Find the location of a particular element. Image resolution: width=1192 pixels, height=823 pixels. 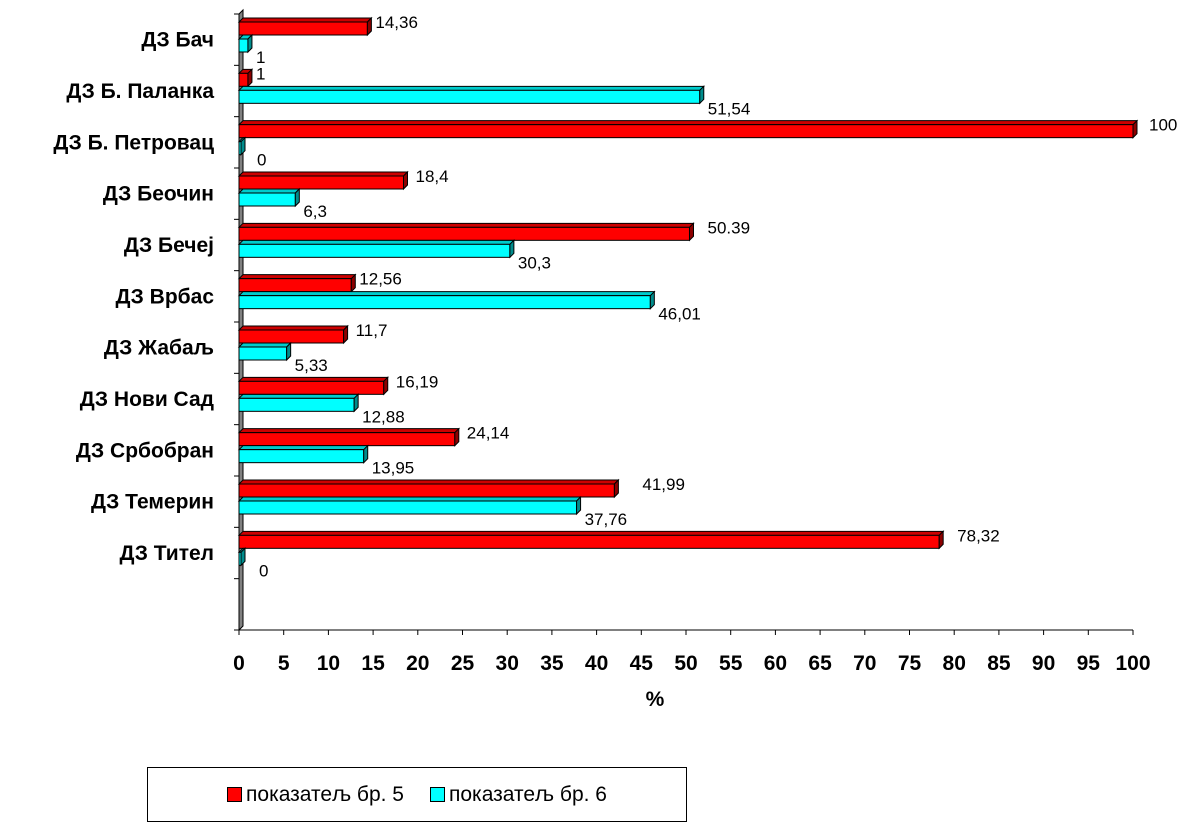

x-tick-label: 100 is located at coordinates (1132, 663).